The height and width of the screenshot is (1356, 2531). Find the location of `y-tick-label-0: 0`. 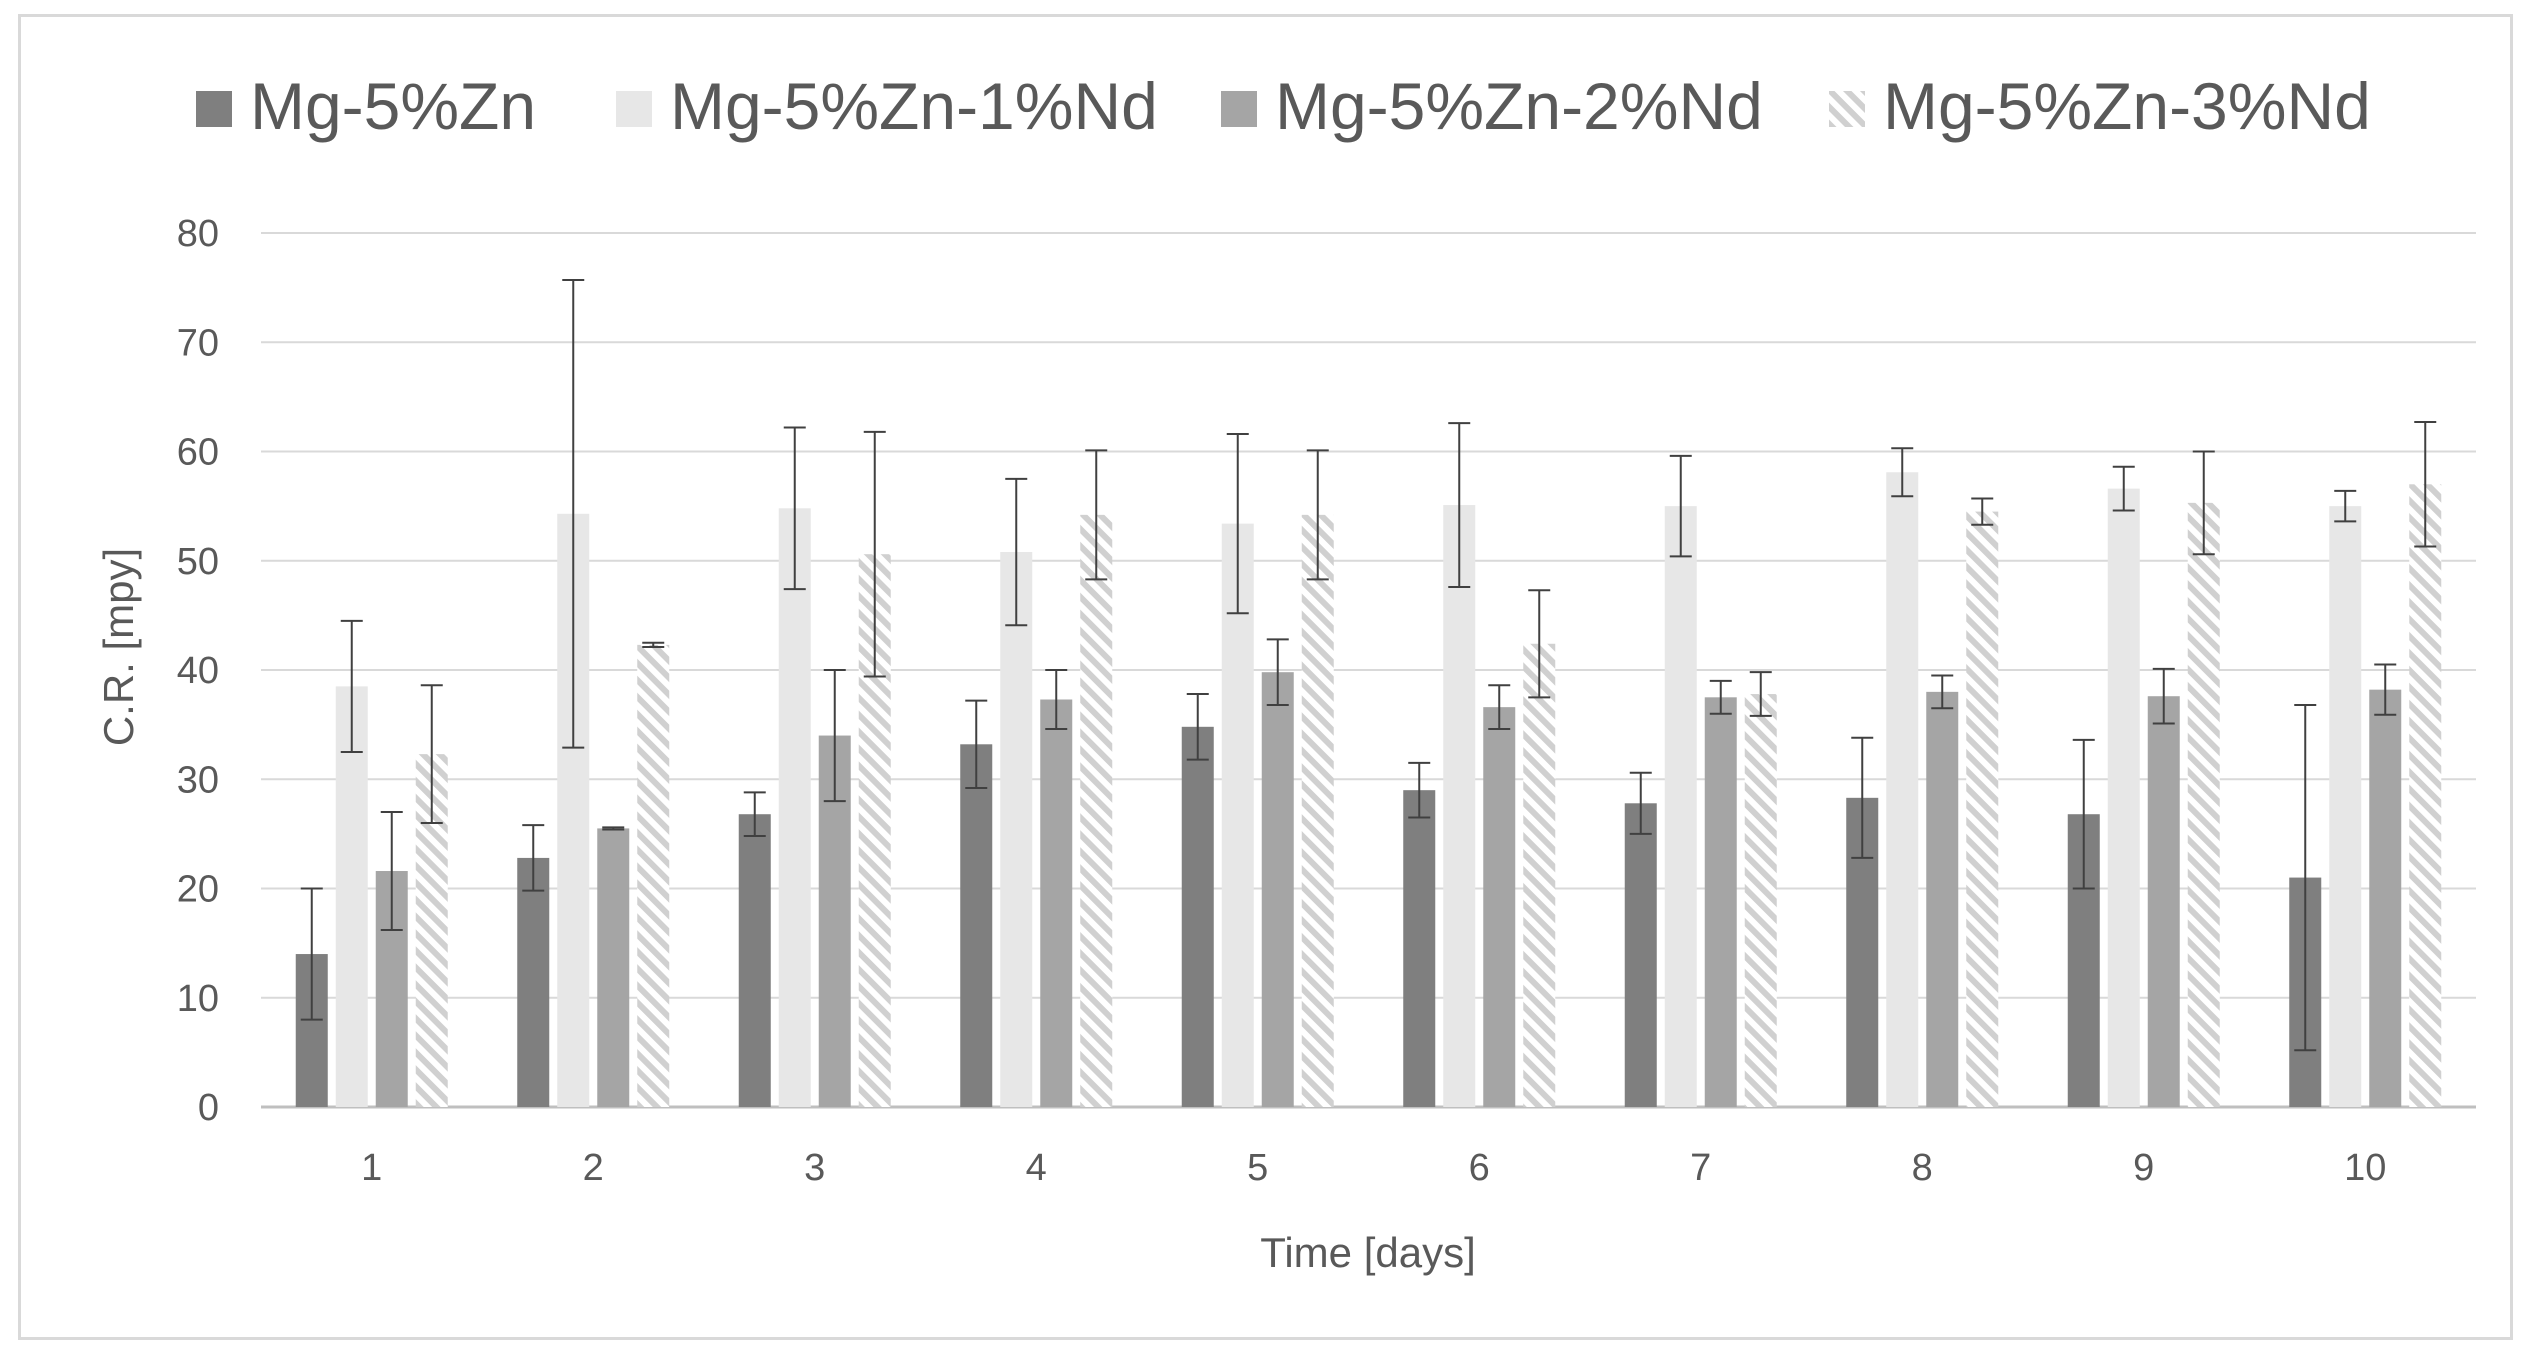

y-tick-label-0: 0 is located at coordinates (208, 1108).